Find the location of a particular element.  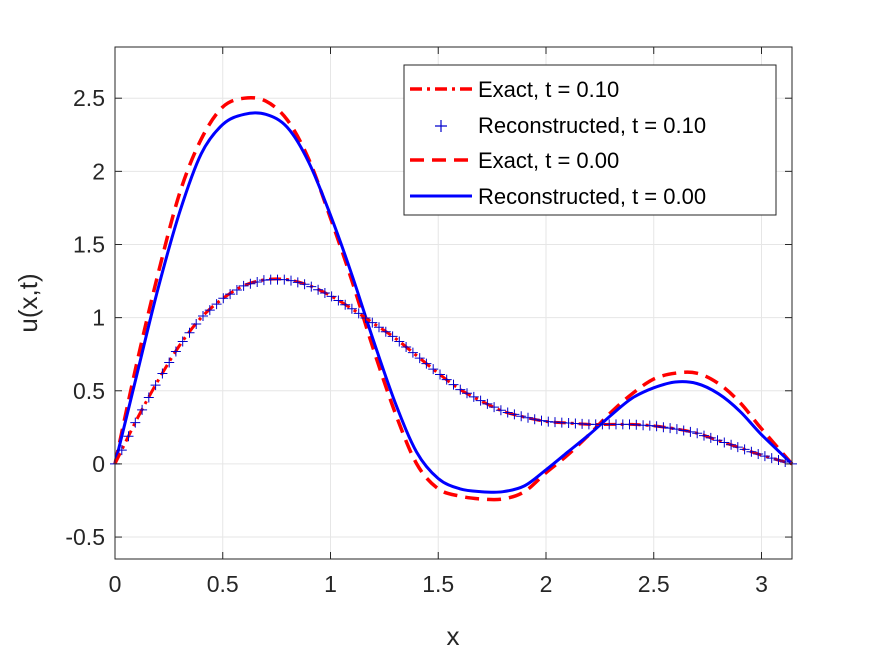

legend-label-exact-t000: Exact, t = 0.00 is located at coordinates (548, 160).